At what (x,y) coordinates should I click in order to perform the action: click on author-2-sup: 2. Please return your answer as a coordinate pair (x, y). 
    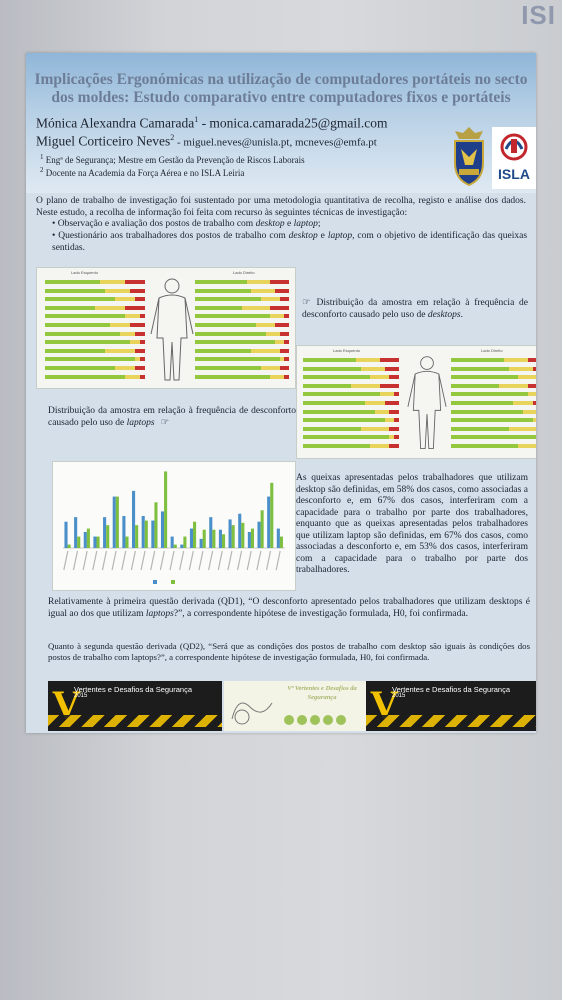
    Looking at the image, I should click on (172, 137).